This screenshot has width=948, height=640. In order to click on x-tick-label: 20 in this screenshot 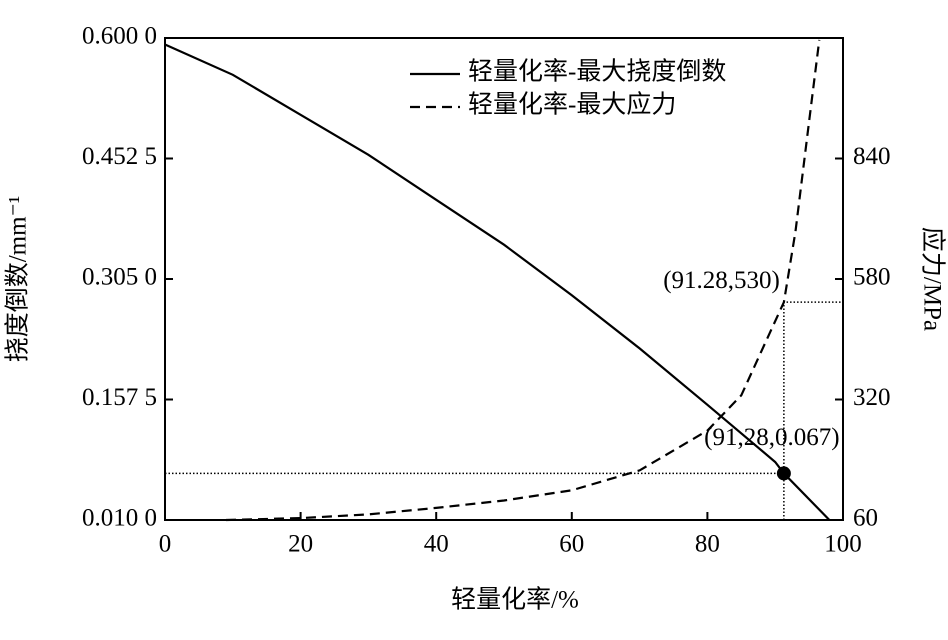, I will do `click(300, 544)`.